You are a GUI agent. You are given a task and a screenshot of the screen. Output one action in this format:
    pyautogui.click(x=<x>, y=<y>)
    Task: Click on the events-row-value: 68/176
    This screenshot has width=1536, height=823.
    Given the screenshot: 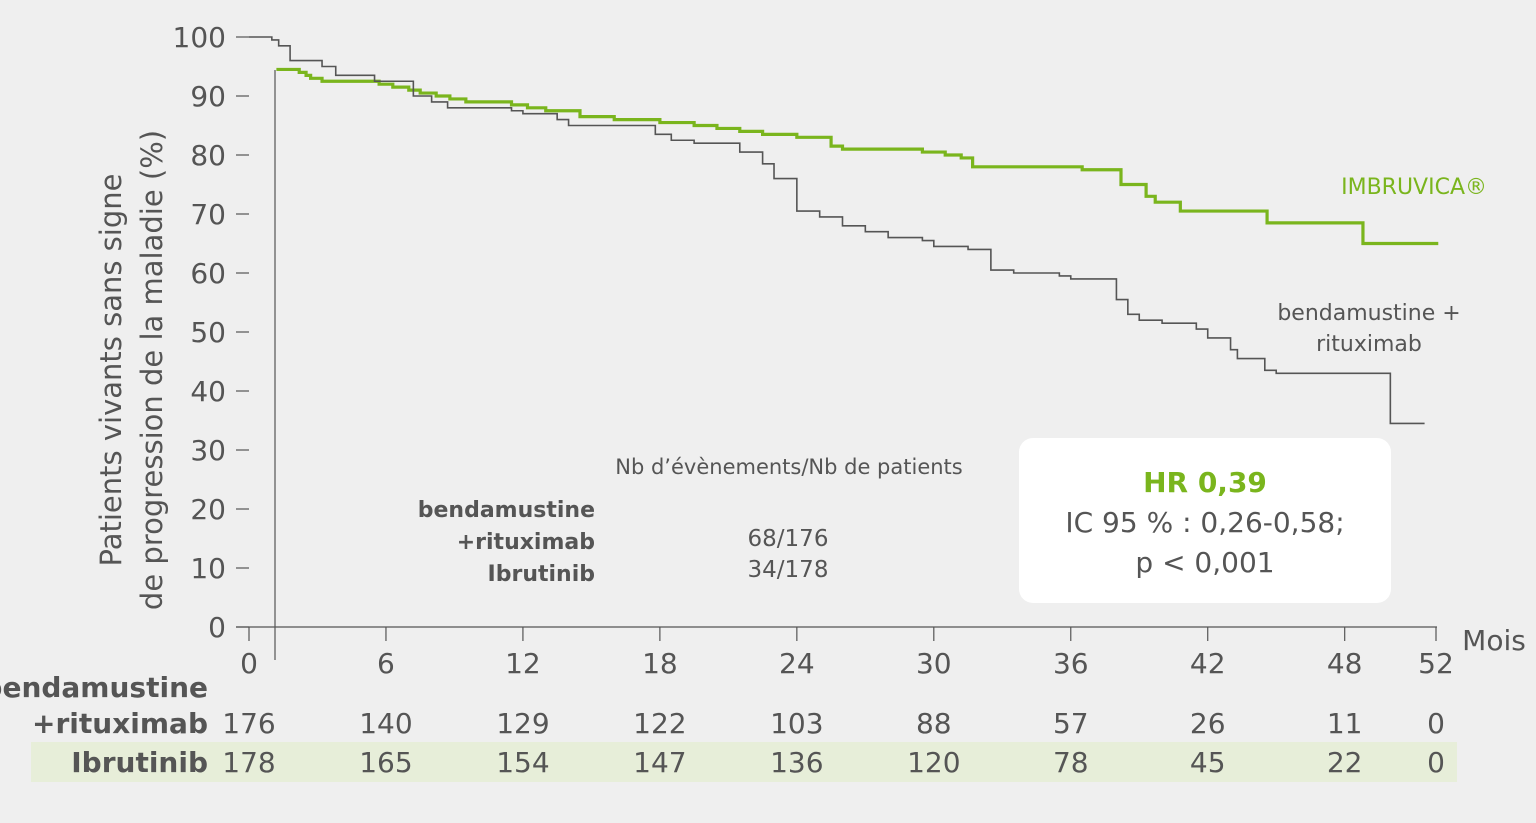 What is the action you would take?
    pyautogui.click(x=788, y=539)
    